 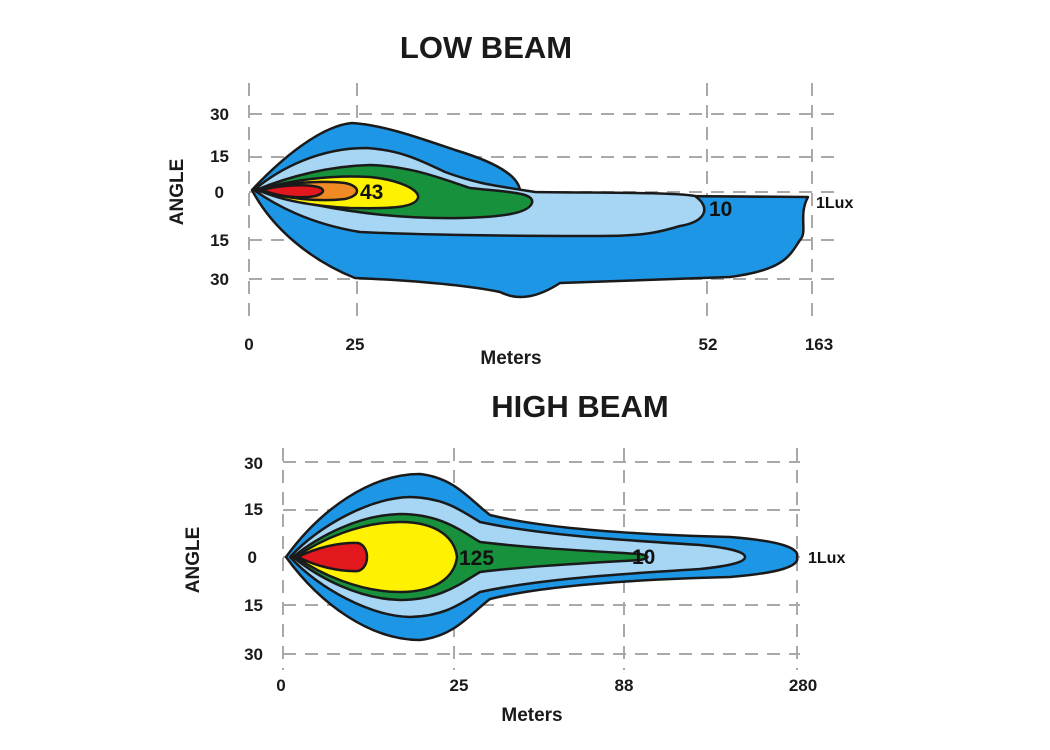 What do you see at coordinates (376, 557) in the screenshot?
I see `high-beam-yellow-zone` at bounding box center [376, 557].